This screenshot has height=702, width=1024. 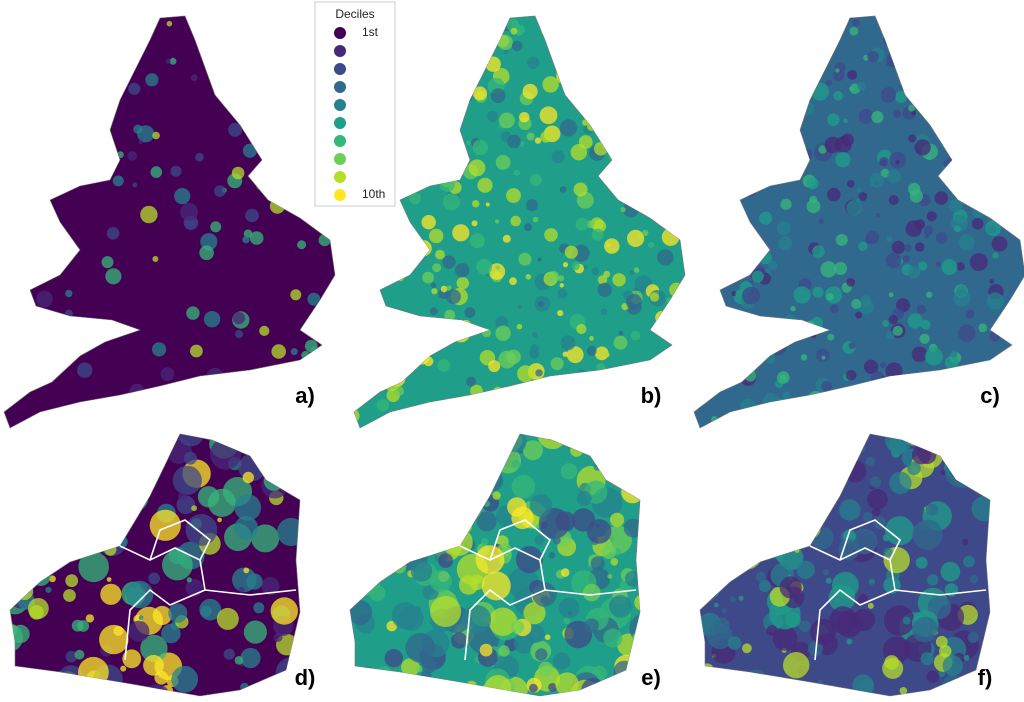 I want to click on panel-label: b), so click(x=651, y=395).